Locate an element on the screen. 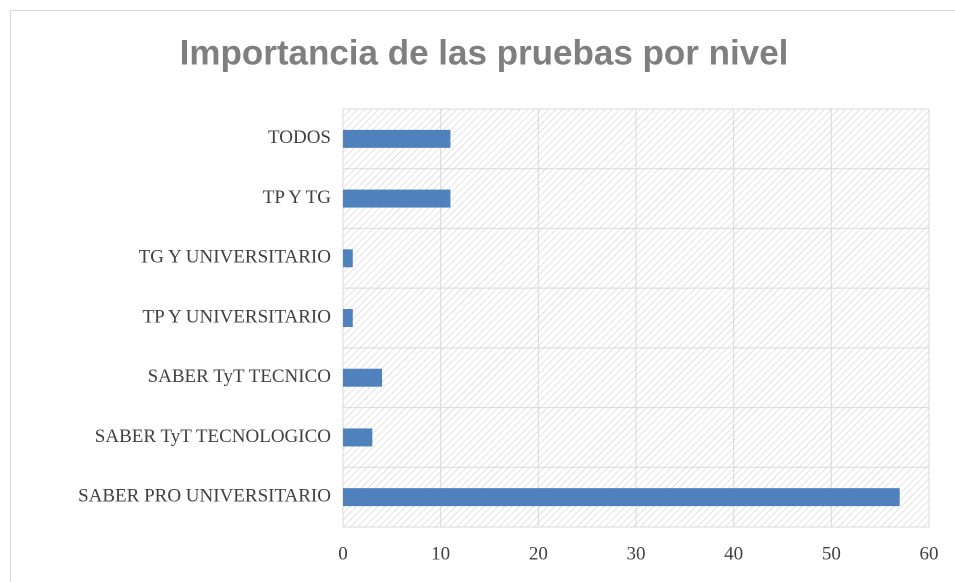 The width and height of the screenshot is (955, 582). x-tick-label: 30 is located at coordinates (636, 553).